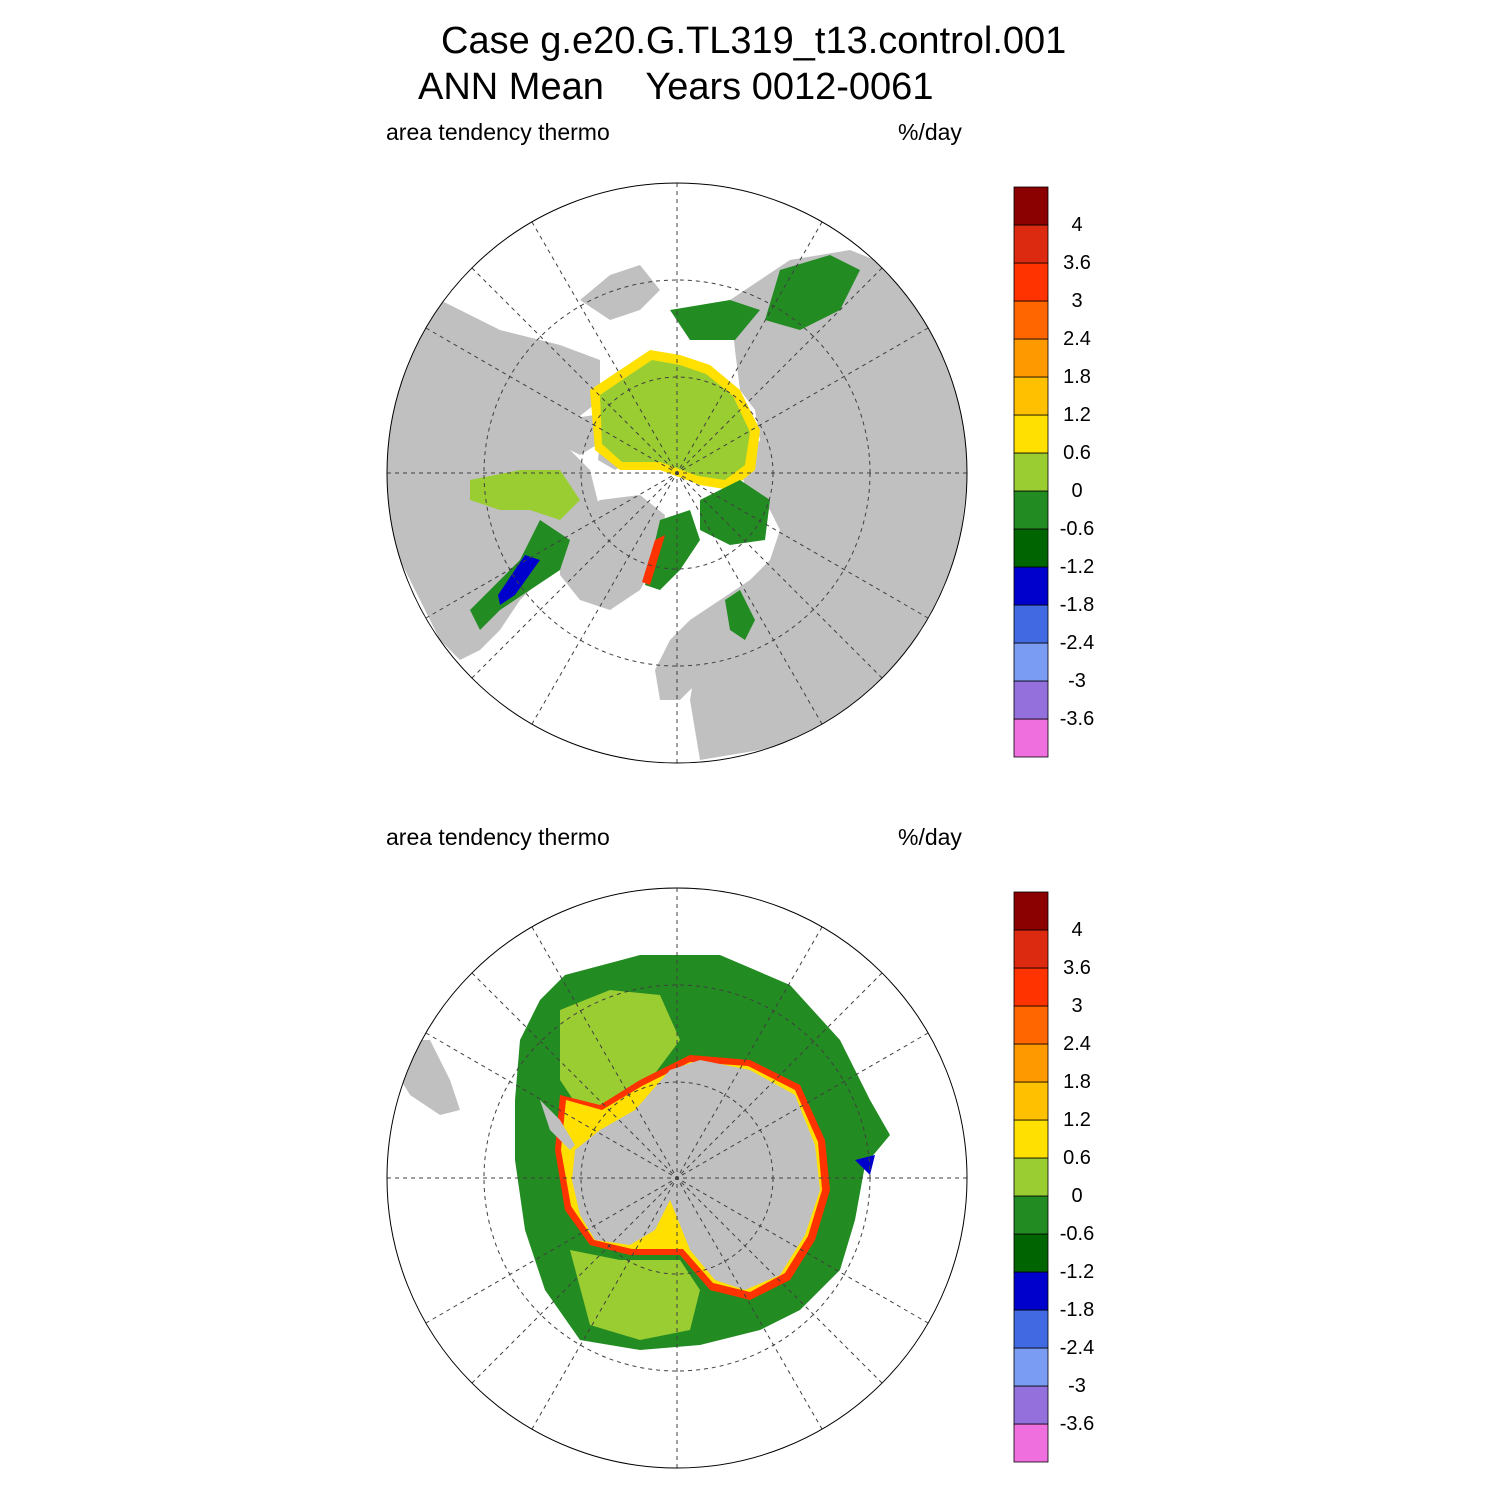 This screenshot has height=1500, width=1500. I want to click on arctic-ice-negative-patch, so click(865, 1165).